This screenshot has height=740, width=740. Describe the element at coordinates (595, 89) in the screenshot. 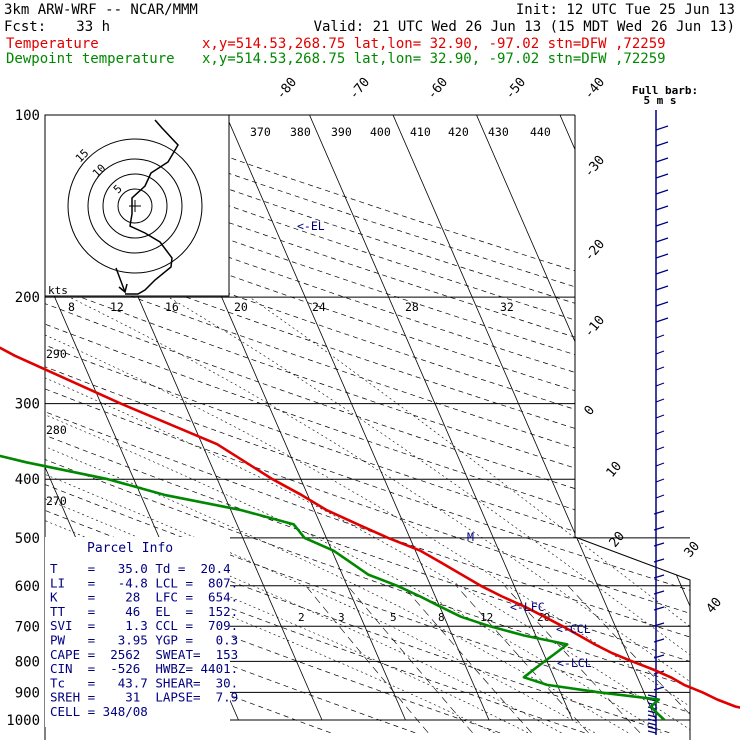

I see `isotherm-label: -40` at that location.